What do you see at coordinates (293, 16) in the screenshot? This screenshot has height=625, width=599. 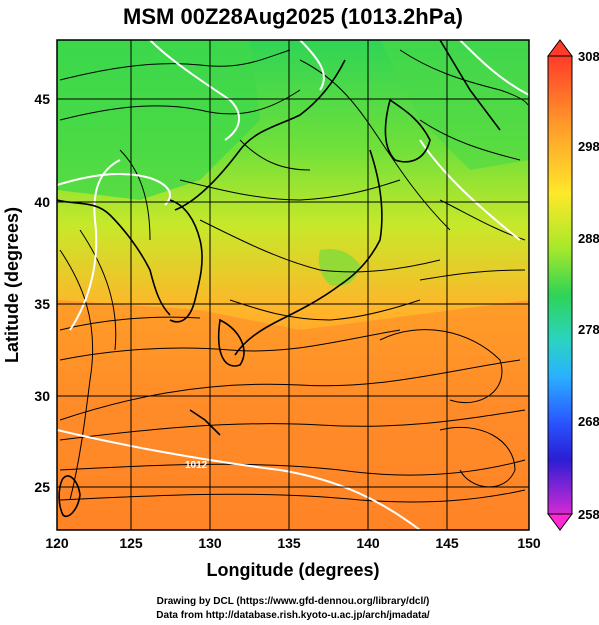 I see `figure-title: MSM 00Z28Aug2025 (1013.2hPa)` at bounding box center [293, 16].